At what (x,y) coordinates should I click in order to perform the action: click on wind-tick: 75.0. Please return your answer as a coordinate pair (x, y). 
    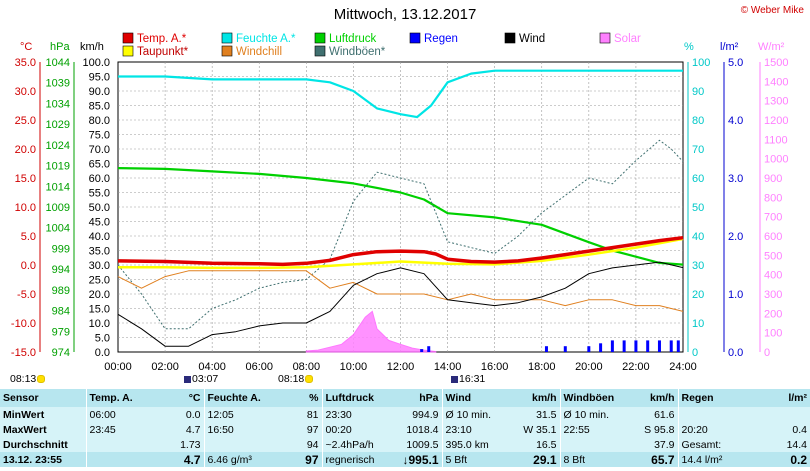
    Looking at the image, I should click on (99, 136).